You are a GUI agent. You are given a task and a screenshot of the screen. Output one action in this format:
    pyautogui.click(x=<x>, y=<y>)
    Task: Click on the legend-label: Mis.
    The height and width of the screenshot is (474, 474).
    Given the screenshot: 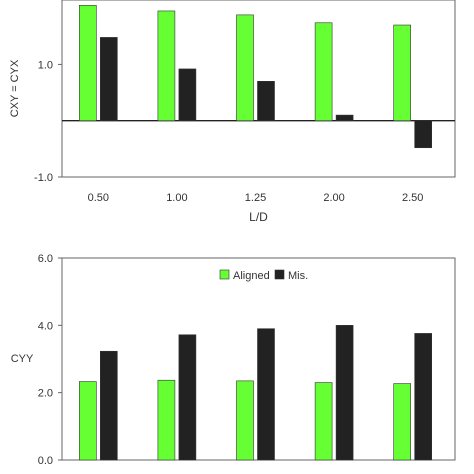 What is the action you would take?
    pyautogui.click(x=298, y=276)
    